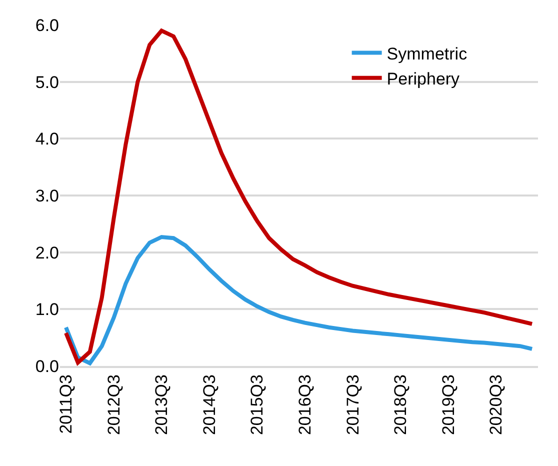  I want to click on x-tick-label: 2015Q3, so click(257, 405).